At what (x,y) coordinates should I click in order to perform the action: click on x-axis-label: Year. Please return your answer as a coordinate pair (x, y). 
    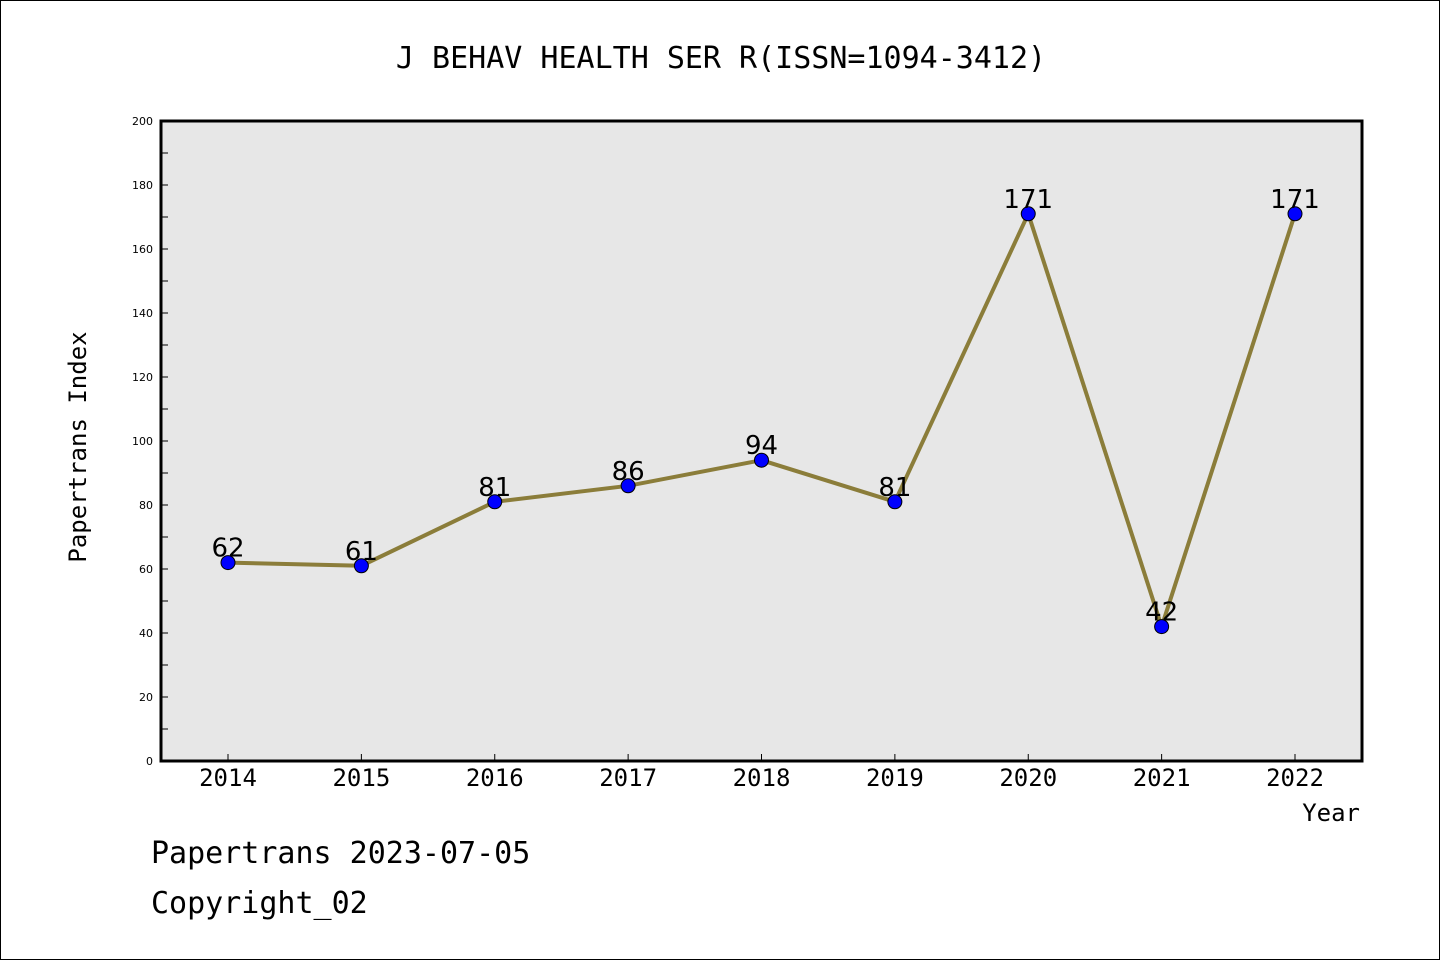
    Looking at the image, I should click on (1331, 813).